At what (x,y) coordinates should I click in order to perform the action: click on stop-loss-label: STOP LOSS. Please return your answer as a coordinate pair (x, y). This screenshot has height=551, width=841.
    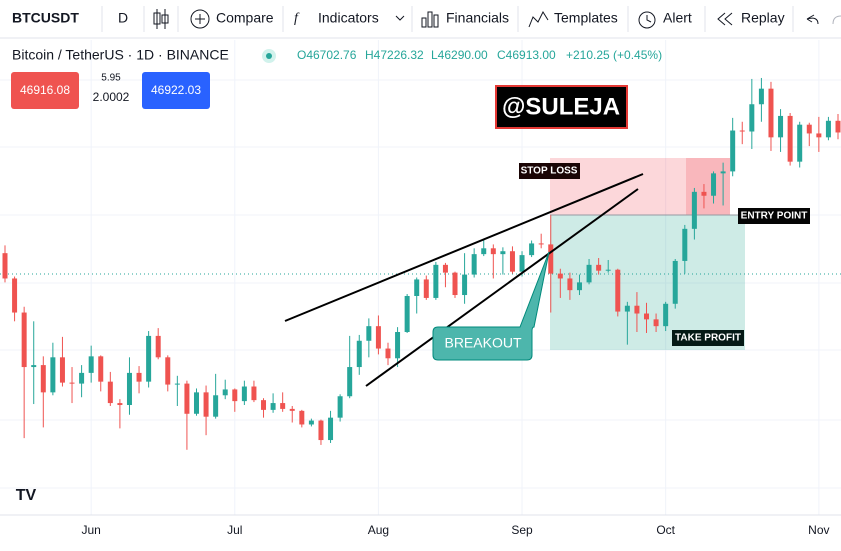
    Looking at the image, I should click on (549, 171).